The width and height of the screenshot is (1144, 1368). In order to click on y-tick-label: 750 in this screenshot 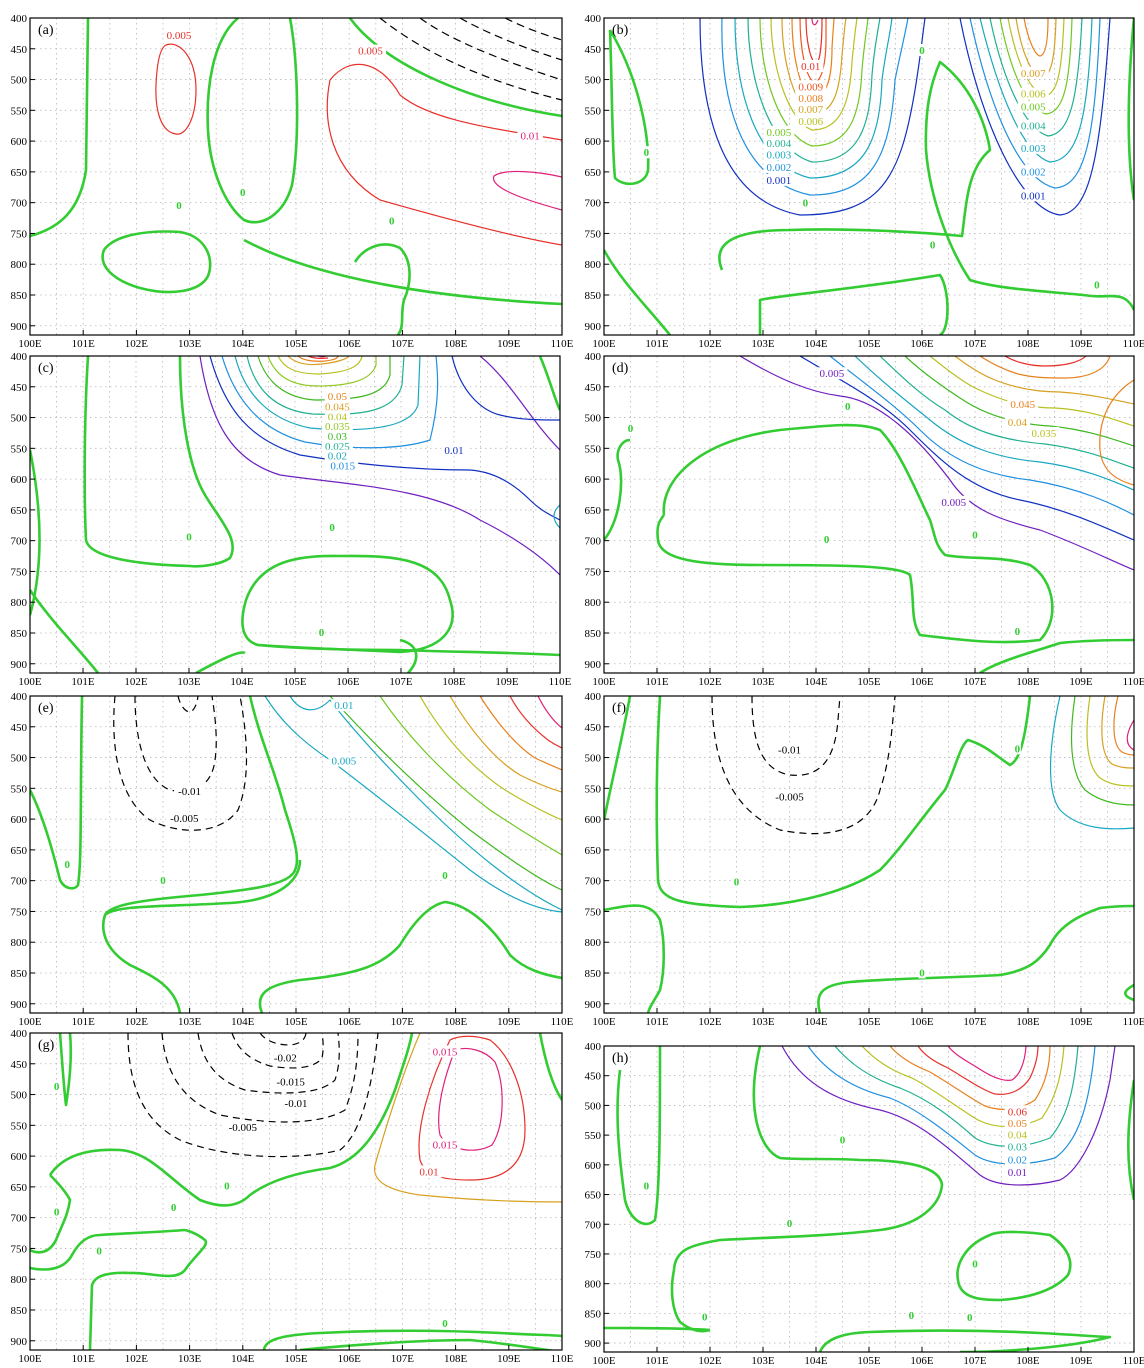, I will do `click(593, 912)`.